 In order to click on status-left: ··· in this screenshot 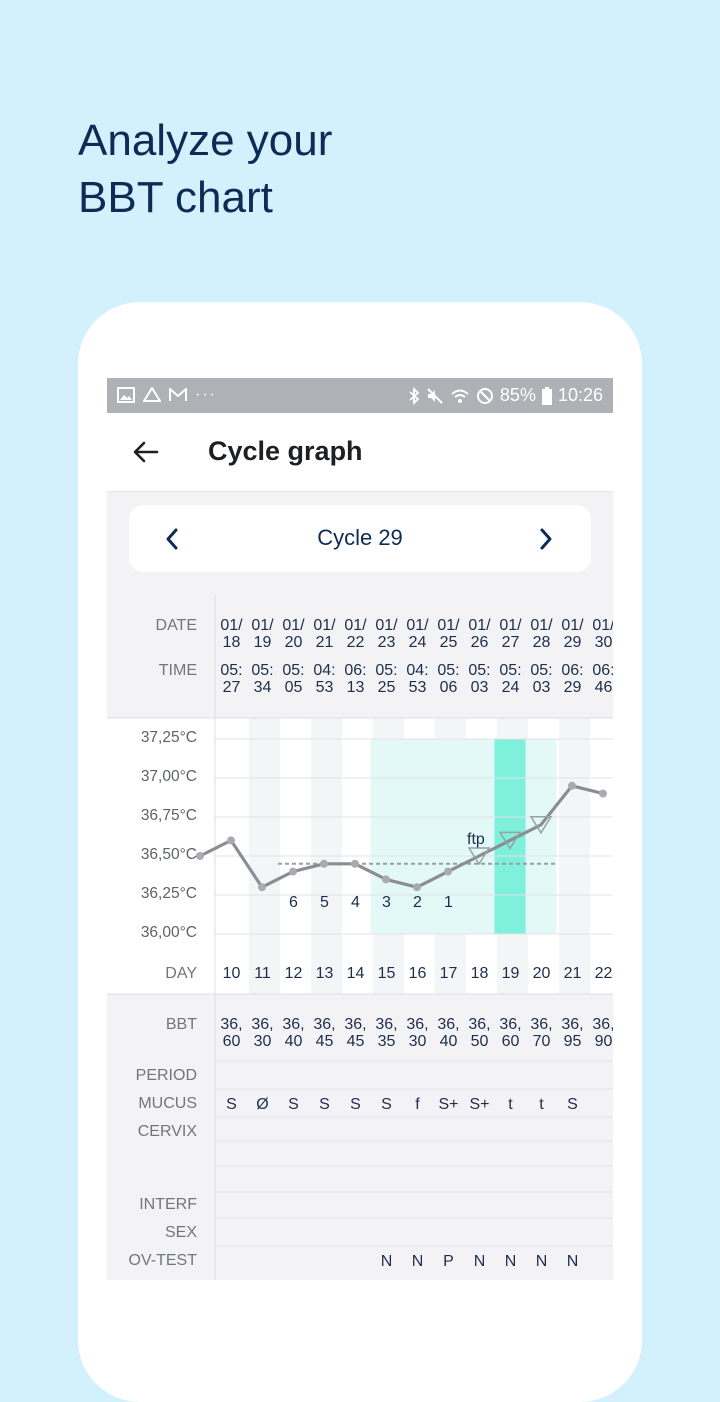, I will do `click(167, 395)`.